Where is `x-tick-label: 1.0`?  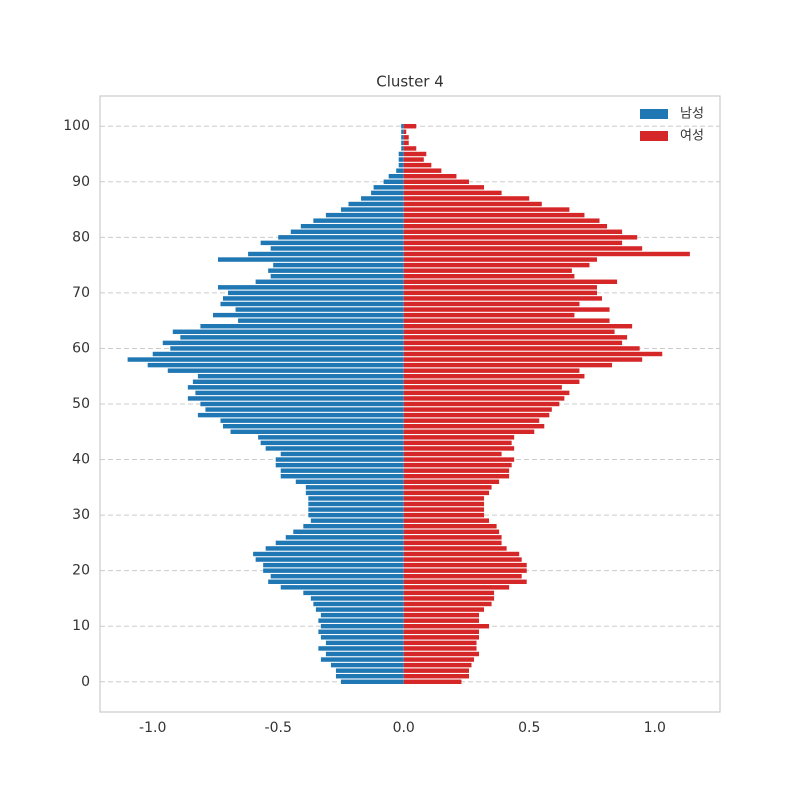 x-tick-label: 1.0 is located at coordinates (655, 728).